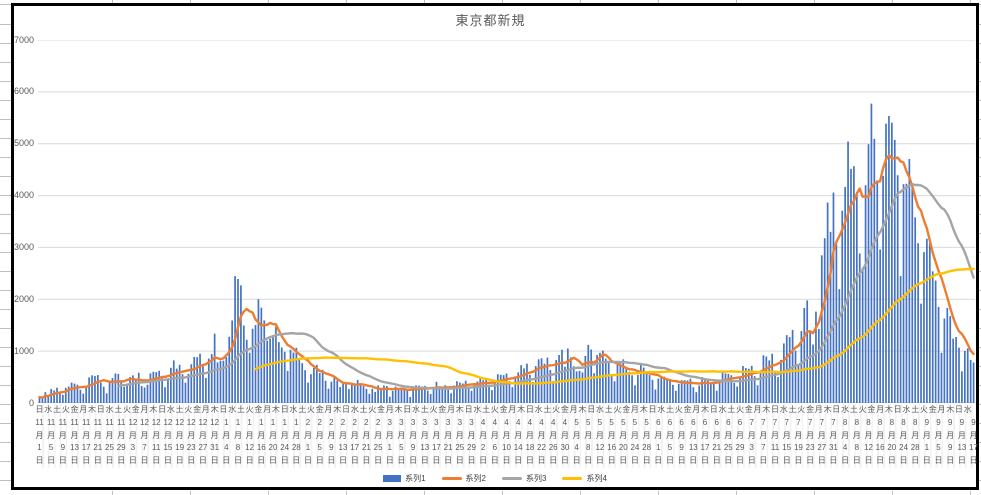 This screenshot has width=981, height=495. I want to click on legend-item-series2: 系列2, so click(463, 478).